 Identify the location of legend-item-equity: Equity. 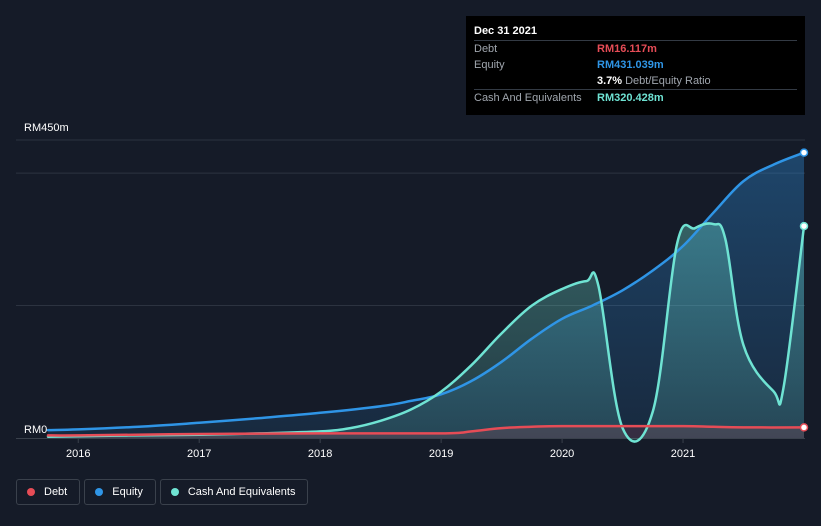
(120, 492).